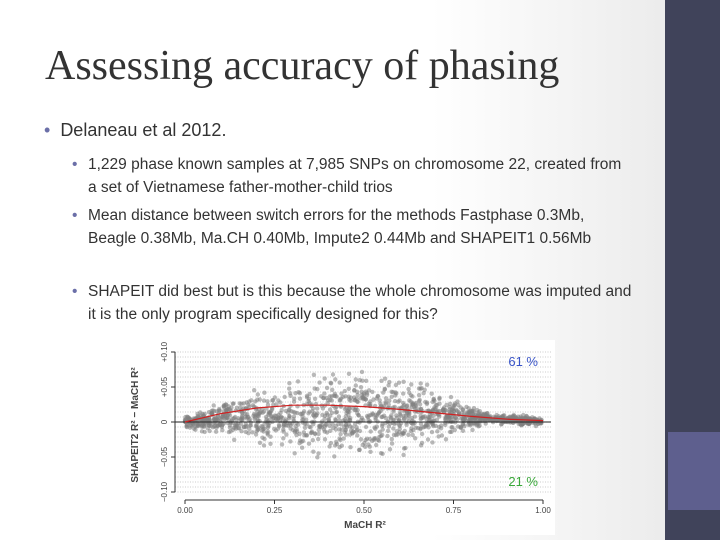 This screenshot has width=720, height=540. I want to click on bullet-text: Delaneau et al 2012., so click(143, 130).